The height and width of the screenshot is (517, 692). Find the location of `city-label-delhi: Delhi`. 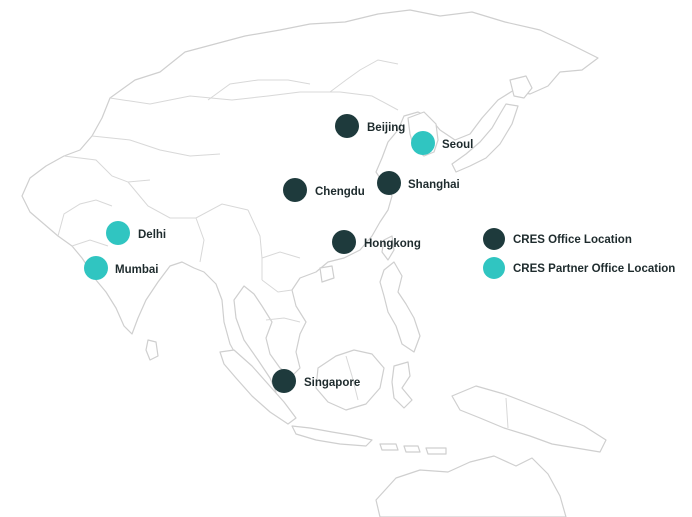

city-label-delhi: Delhi is located at coordinates (152, 235).